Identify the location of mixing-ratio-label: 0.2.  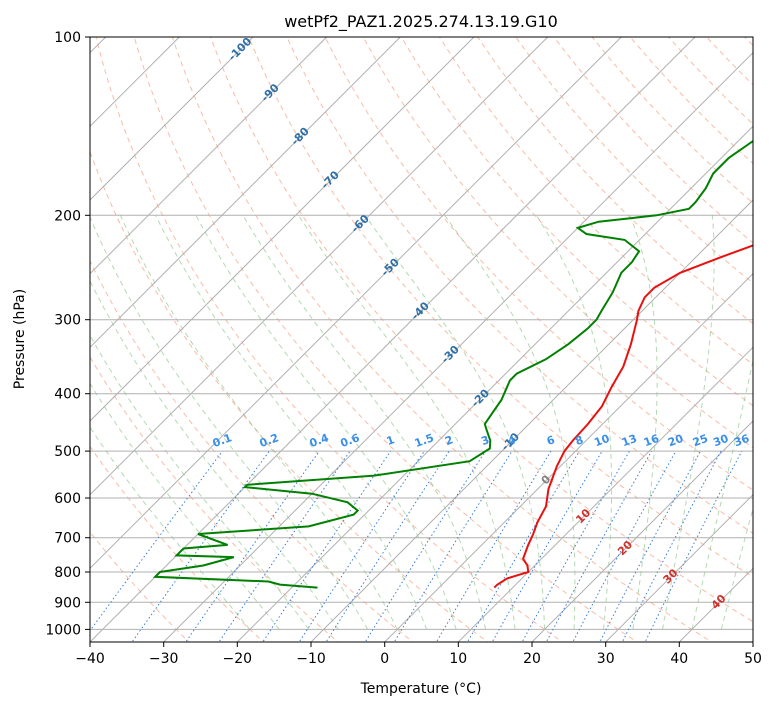
(269, 440).